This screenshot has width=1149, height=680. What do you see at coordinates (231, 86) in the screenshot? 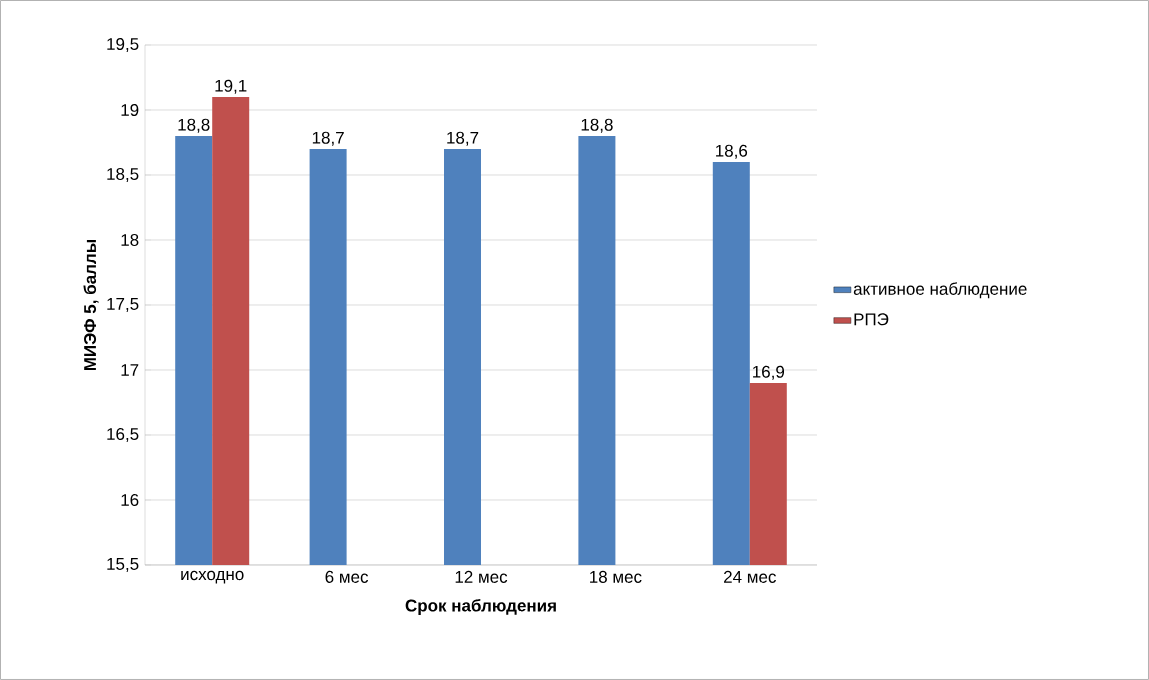
I see `data-label: 19,1` at bounding box center [231, 86].